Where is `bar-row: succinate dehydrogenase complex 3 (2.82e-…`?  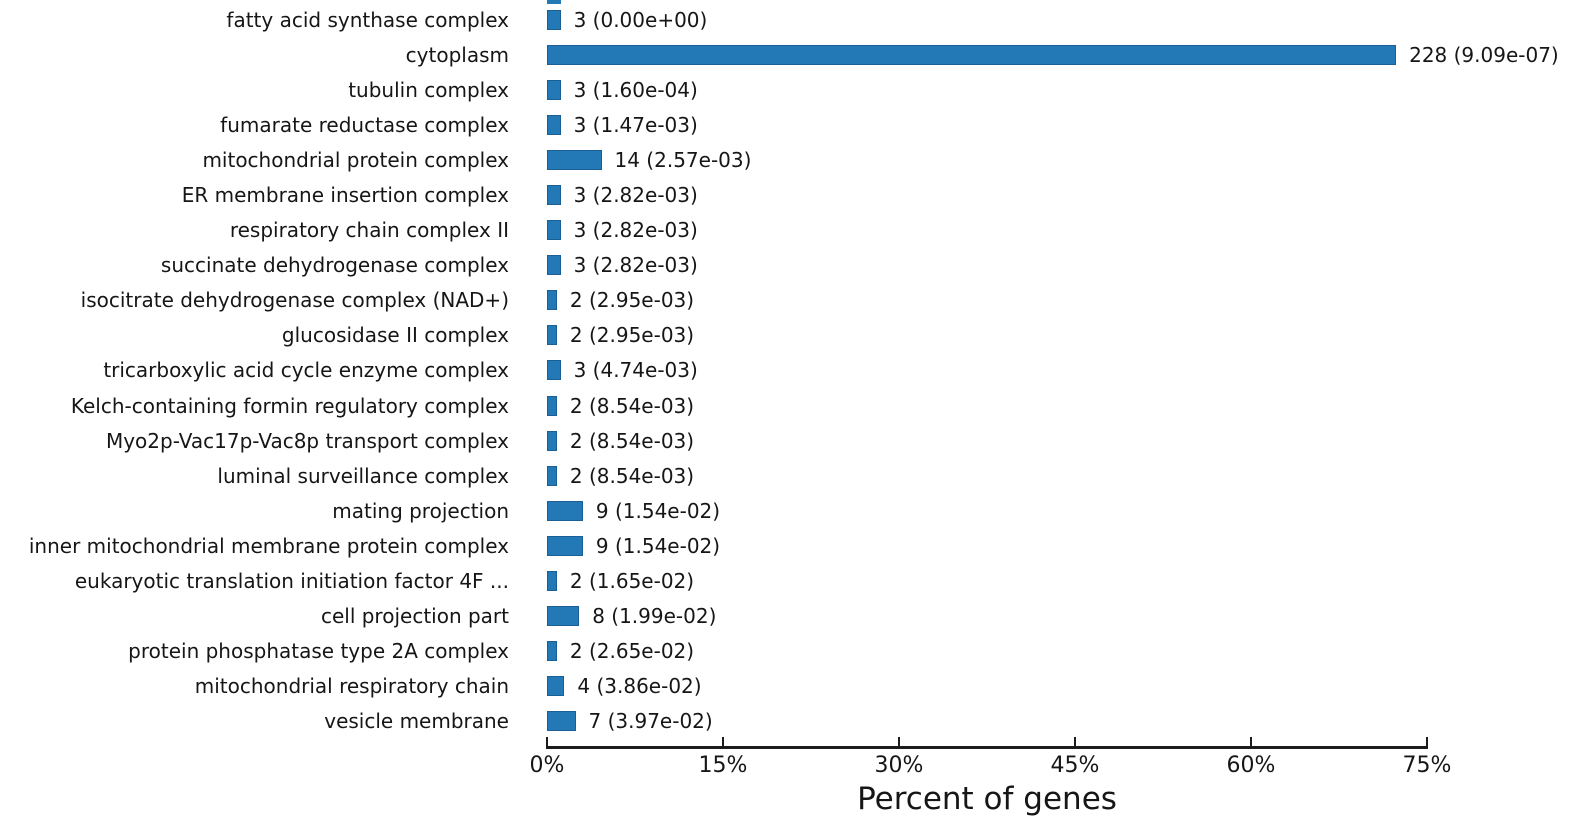
bar-row: succinate dehydrogenase complex 3 (2.82e-… is located at coordinates (787, 265).